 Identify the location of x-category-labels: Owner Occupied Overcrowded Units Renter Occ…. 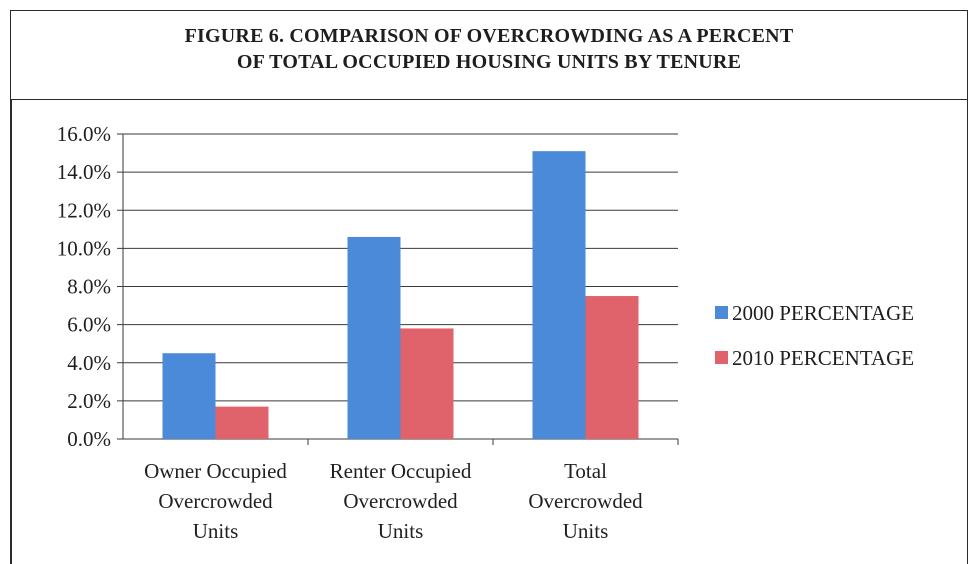
(393, 501).